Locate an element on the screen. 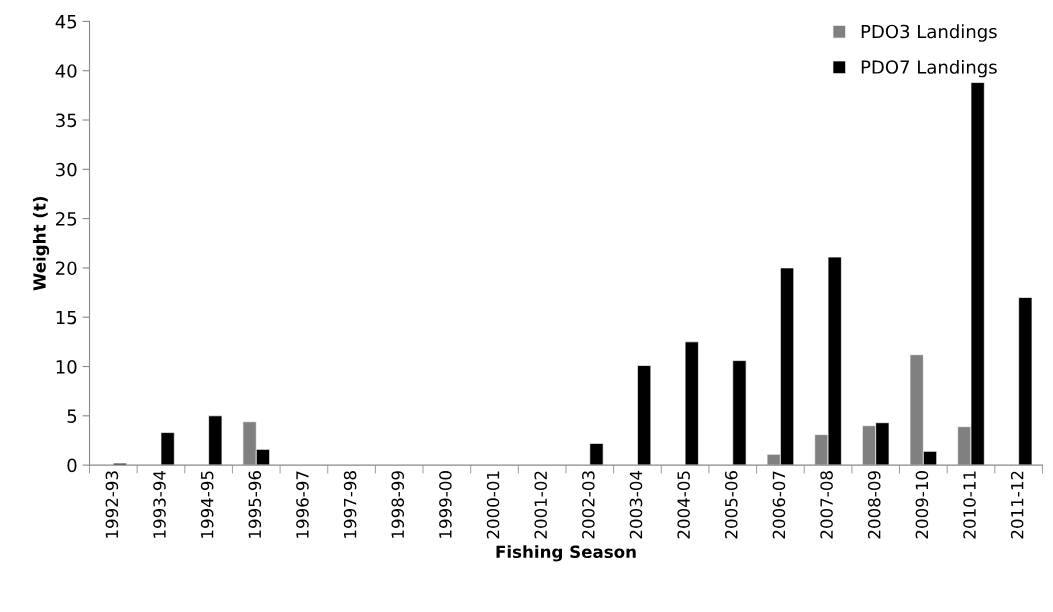 Image resolution: width=1053 pixels, height=612 pixels. legend-label: PDO7 Landings is located at coordinates (929, 68).